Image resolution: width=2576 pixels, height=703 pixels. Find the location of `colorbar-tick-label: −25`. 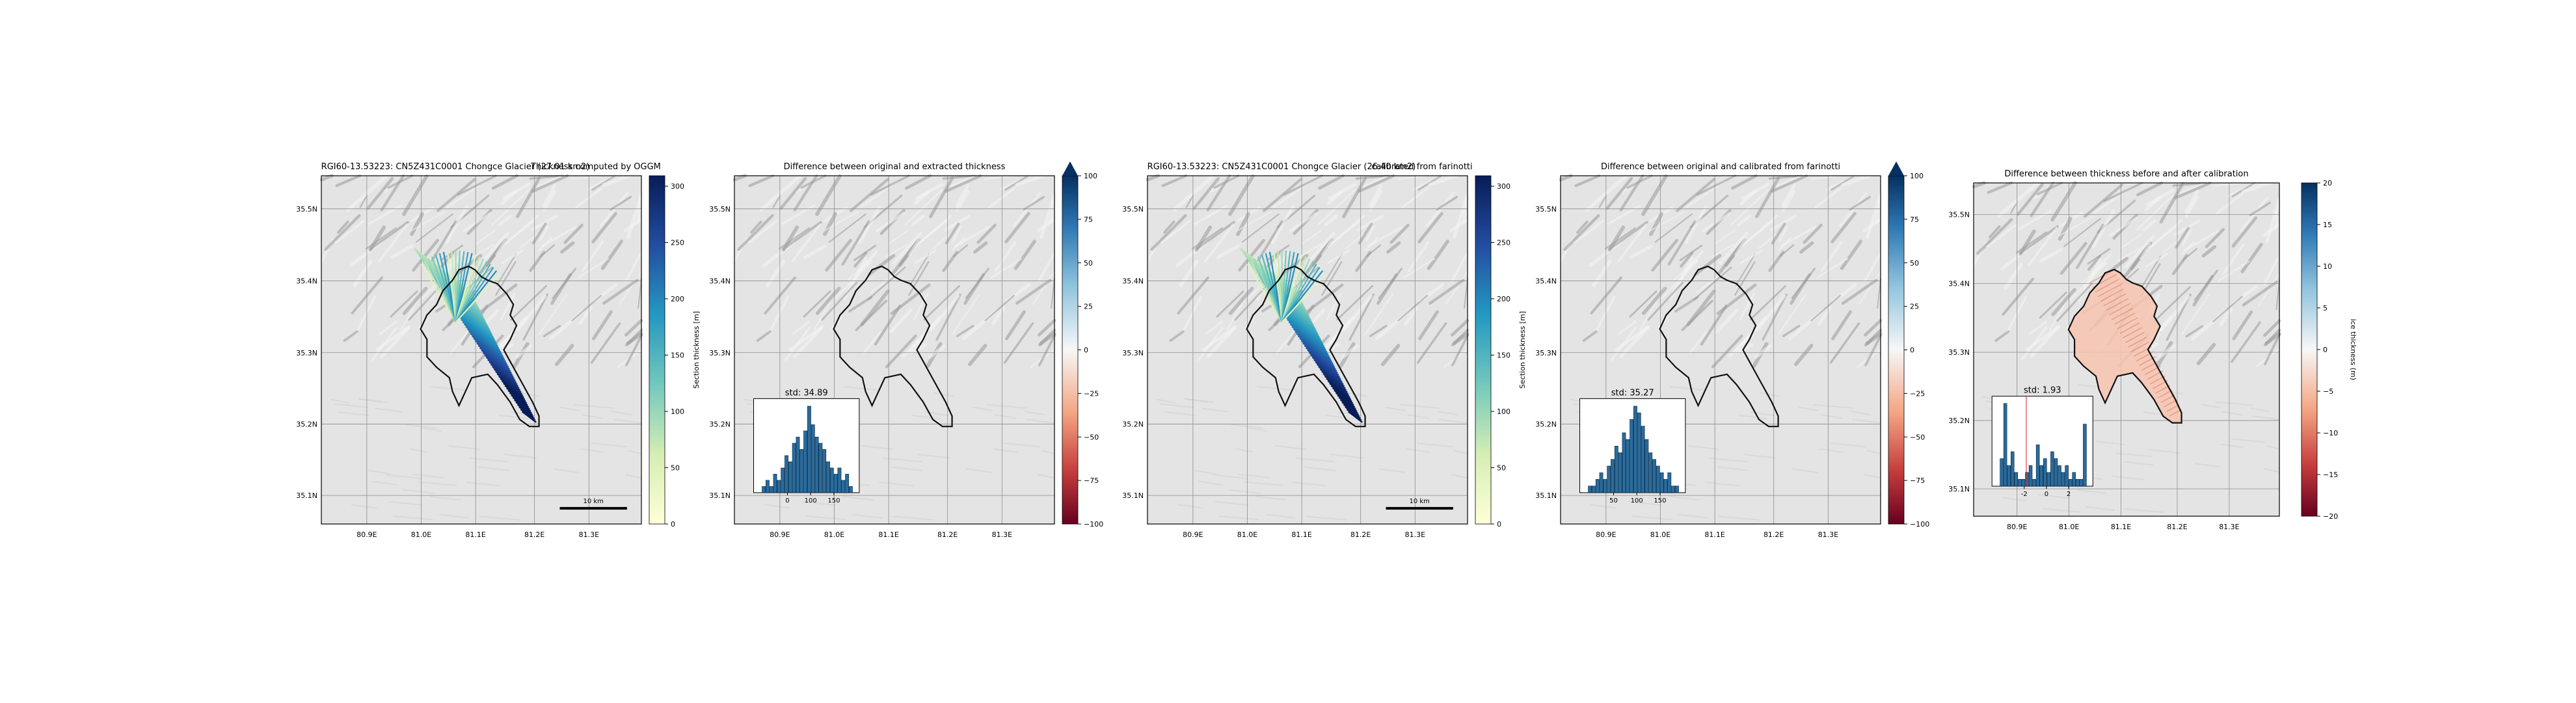

colorbar-tick-label: −25 is located at coordinates (1091, 393).